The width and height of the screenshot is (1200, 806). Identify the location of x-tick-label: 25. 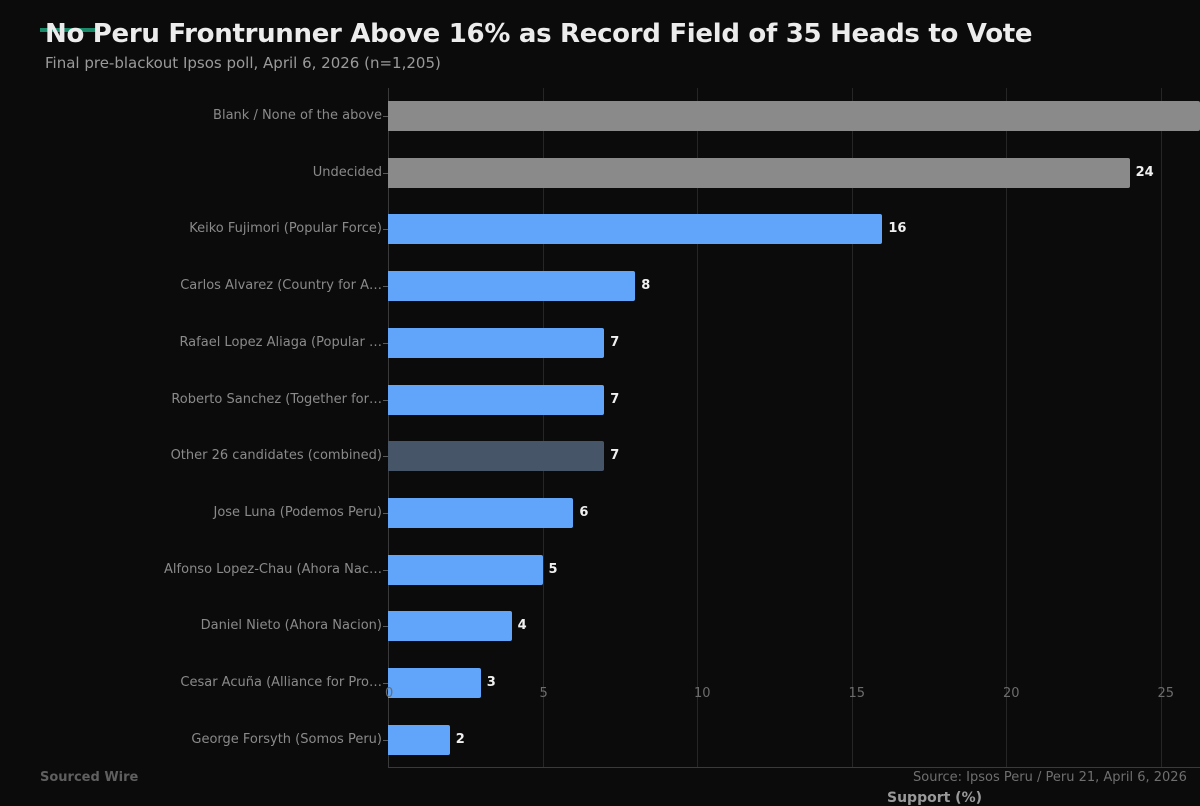
(1166, 693).